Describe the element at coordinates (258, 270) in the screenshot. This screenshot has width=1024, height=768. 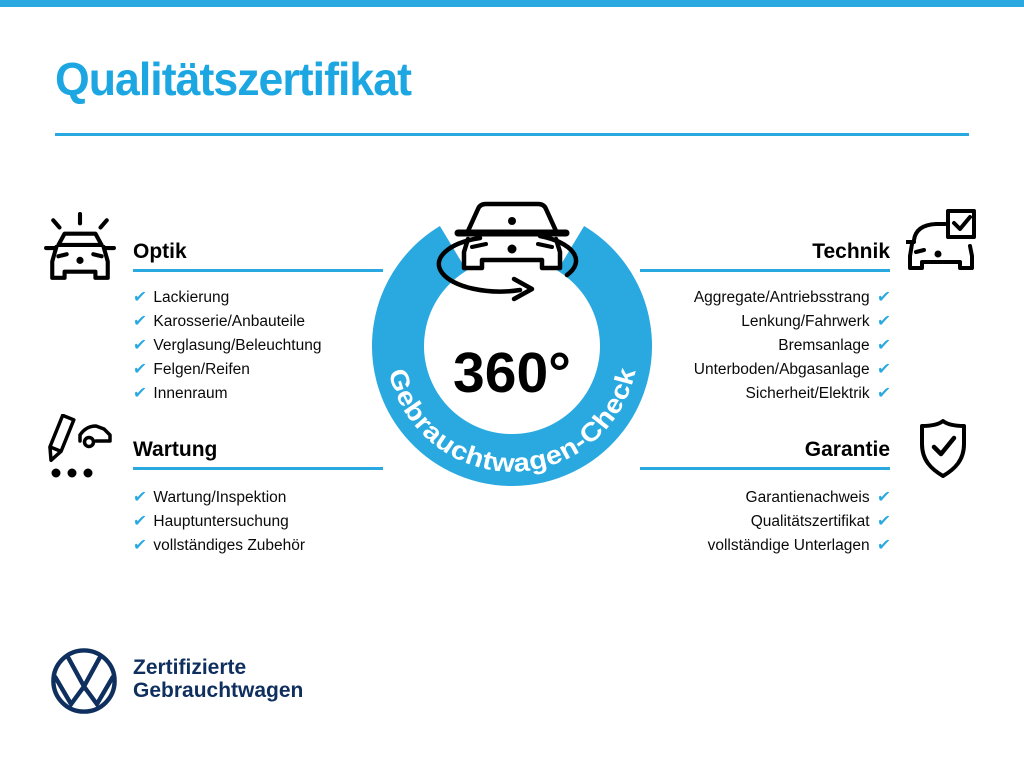
I see `optik-divider` at that location.